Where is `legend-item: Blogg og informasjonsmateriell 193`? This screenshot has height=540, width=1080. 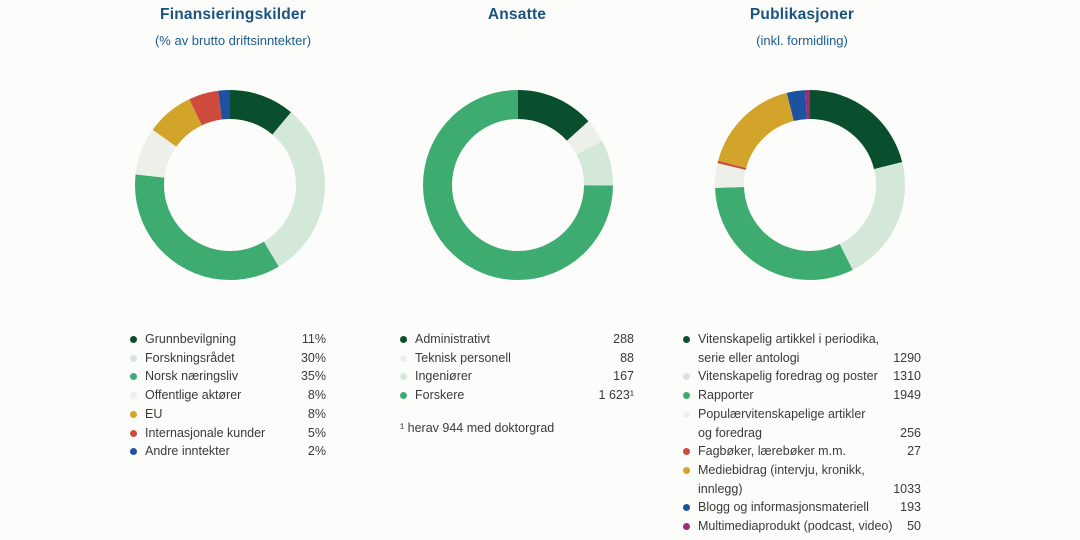
legend-item: Blogg og informasjonsmateriell 193 is located at coordinates (802, 507).